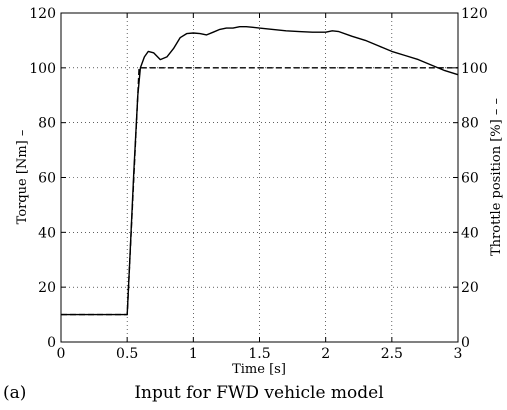 The image size is (507, 410). Describe the element at coordinates (470, 233) in the screenshot. I see `y-right-tick-label: 40` at that location.